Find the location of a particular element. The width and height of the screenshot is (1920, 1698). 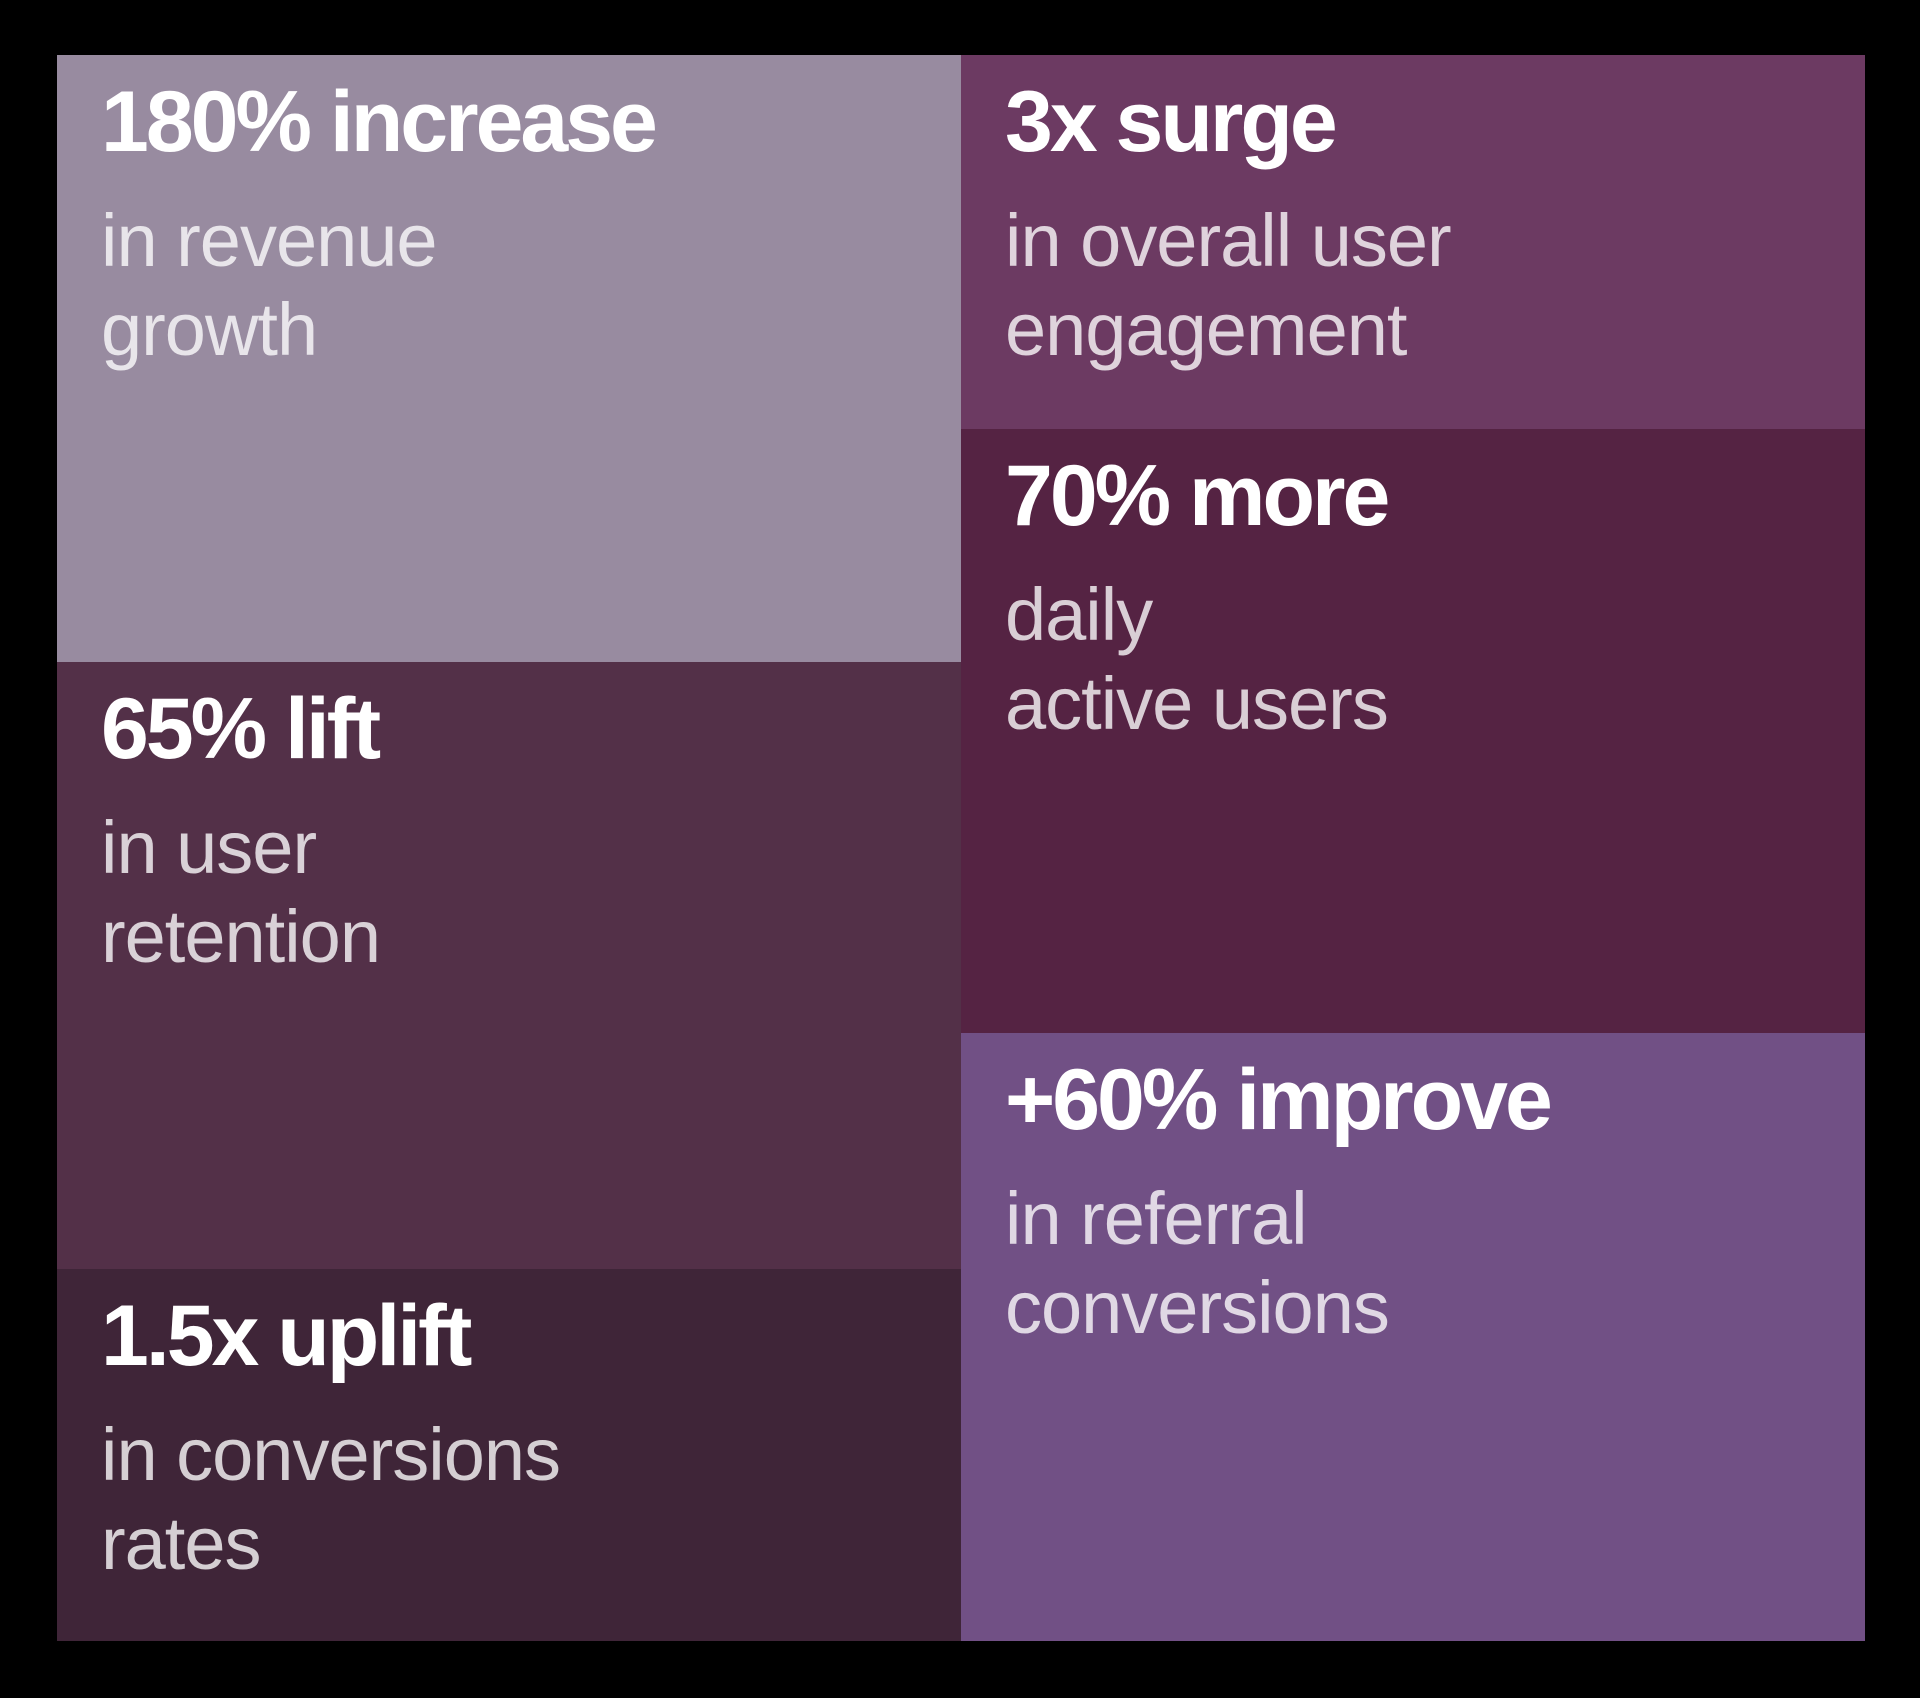

stat-label-line: engagement is located at coordinates (1206, 329).